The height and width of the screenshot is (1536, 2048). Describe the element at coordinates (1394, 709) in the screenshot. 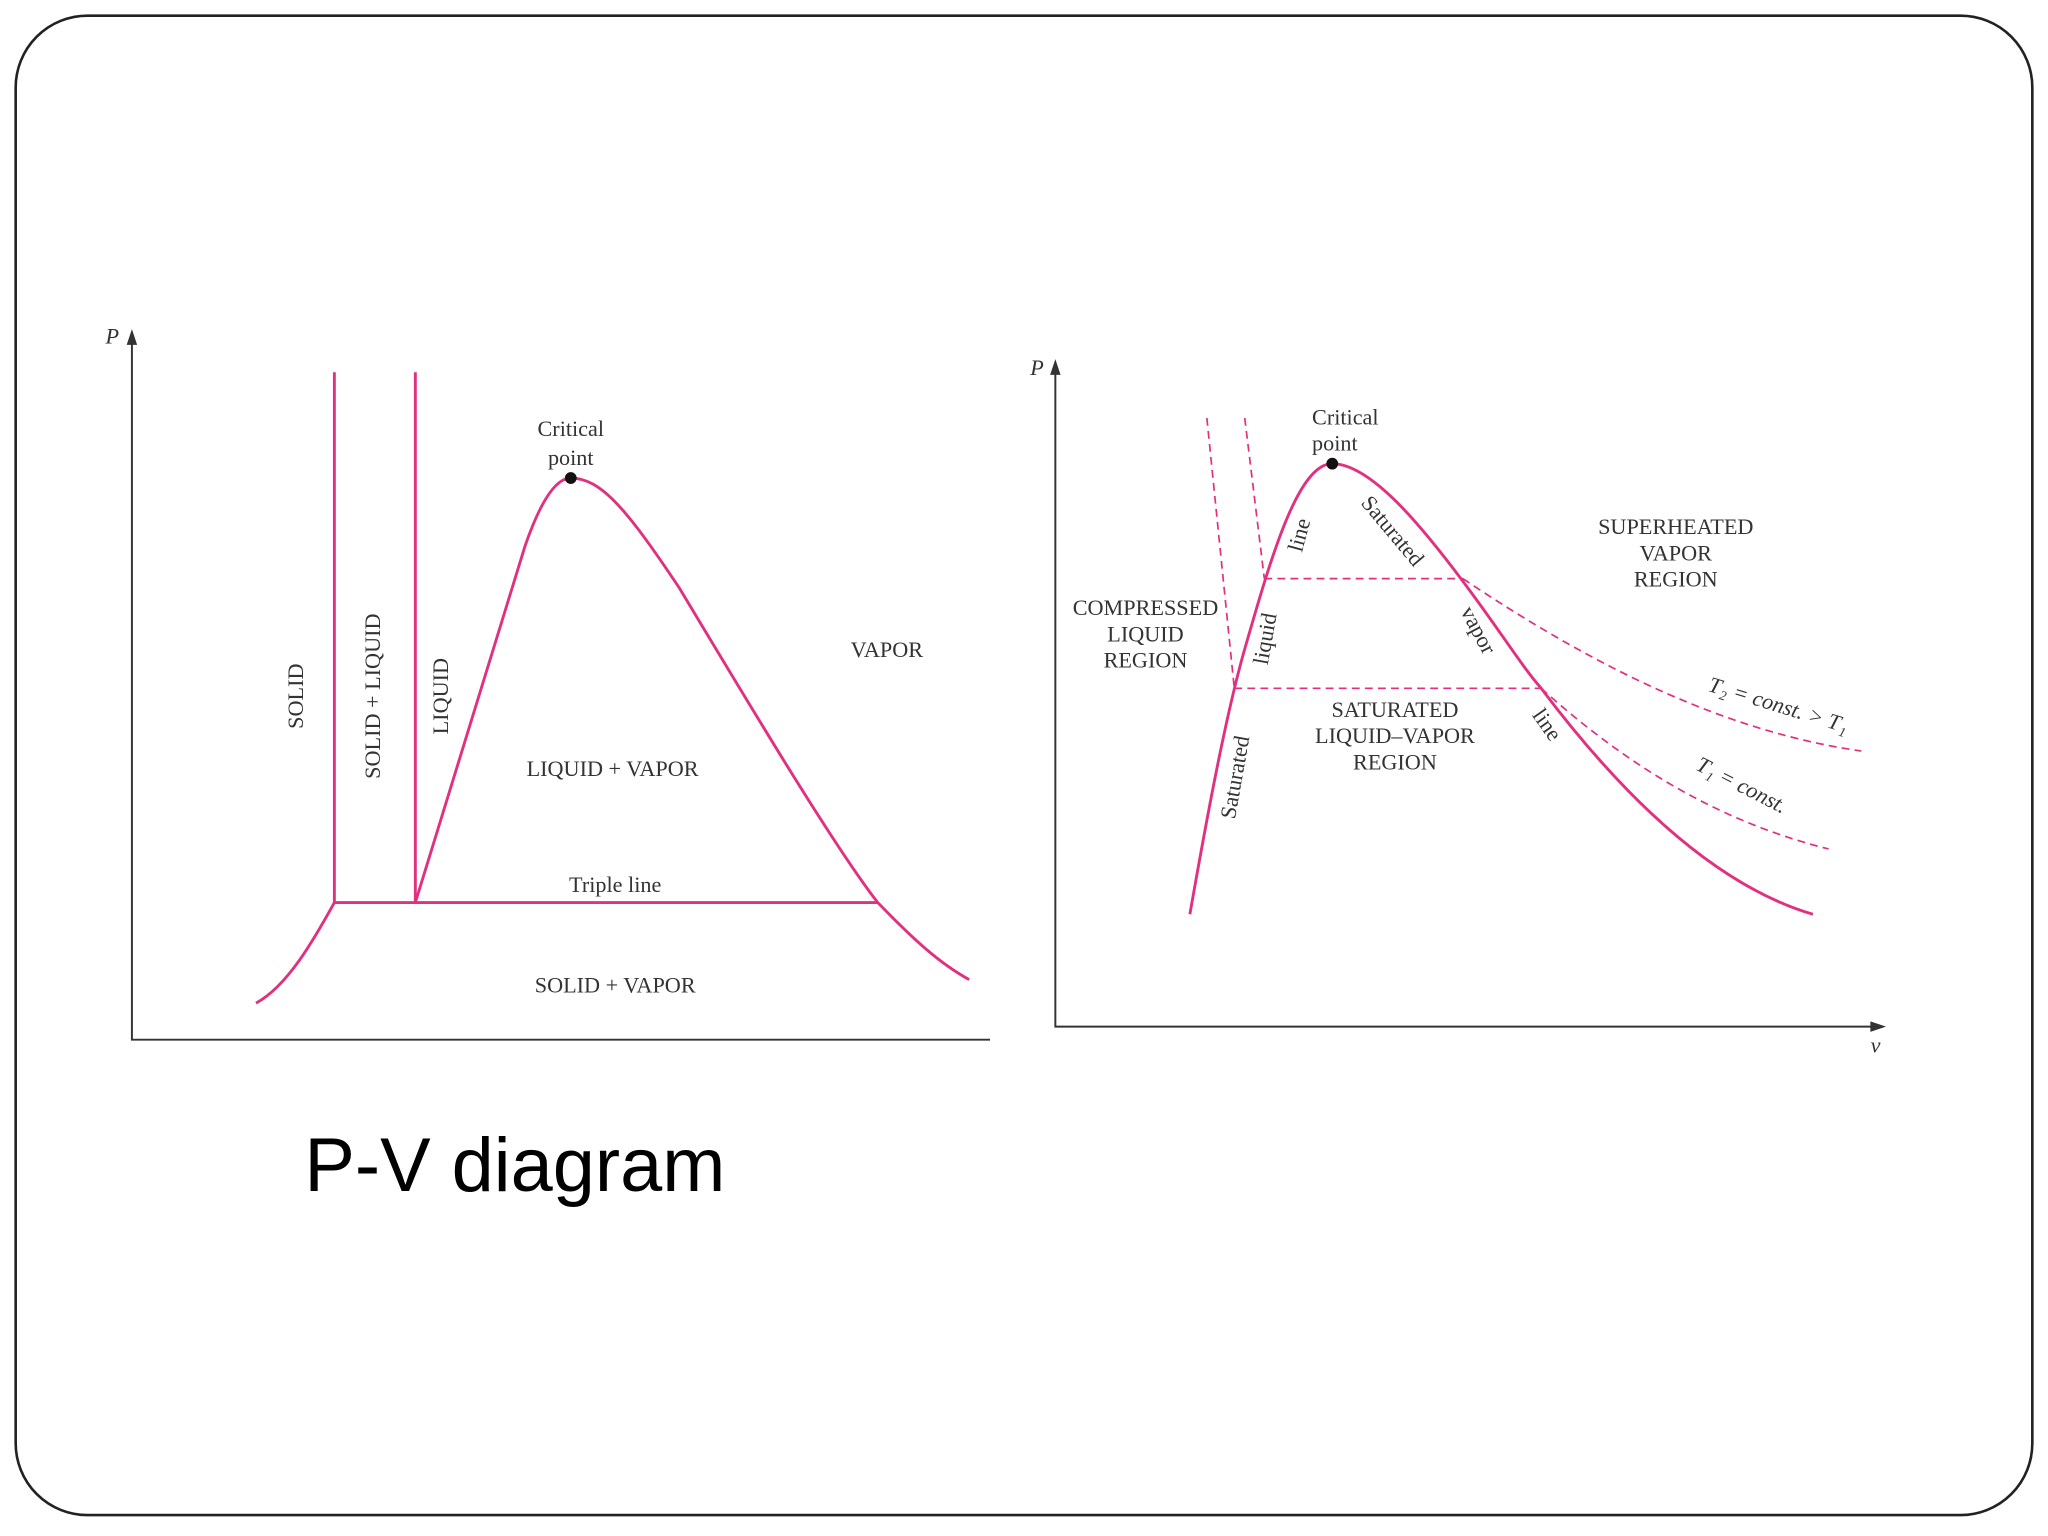

I see `label: SATURATED` at that location.